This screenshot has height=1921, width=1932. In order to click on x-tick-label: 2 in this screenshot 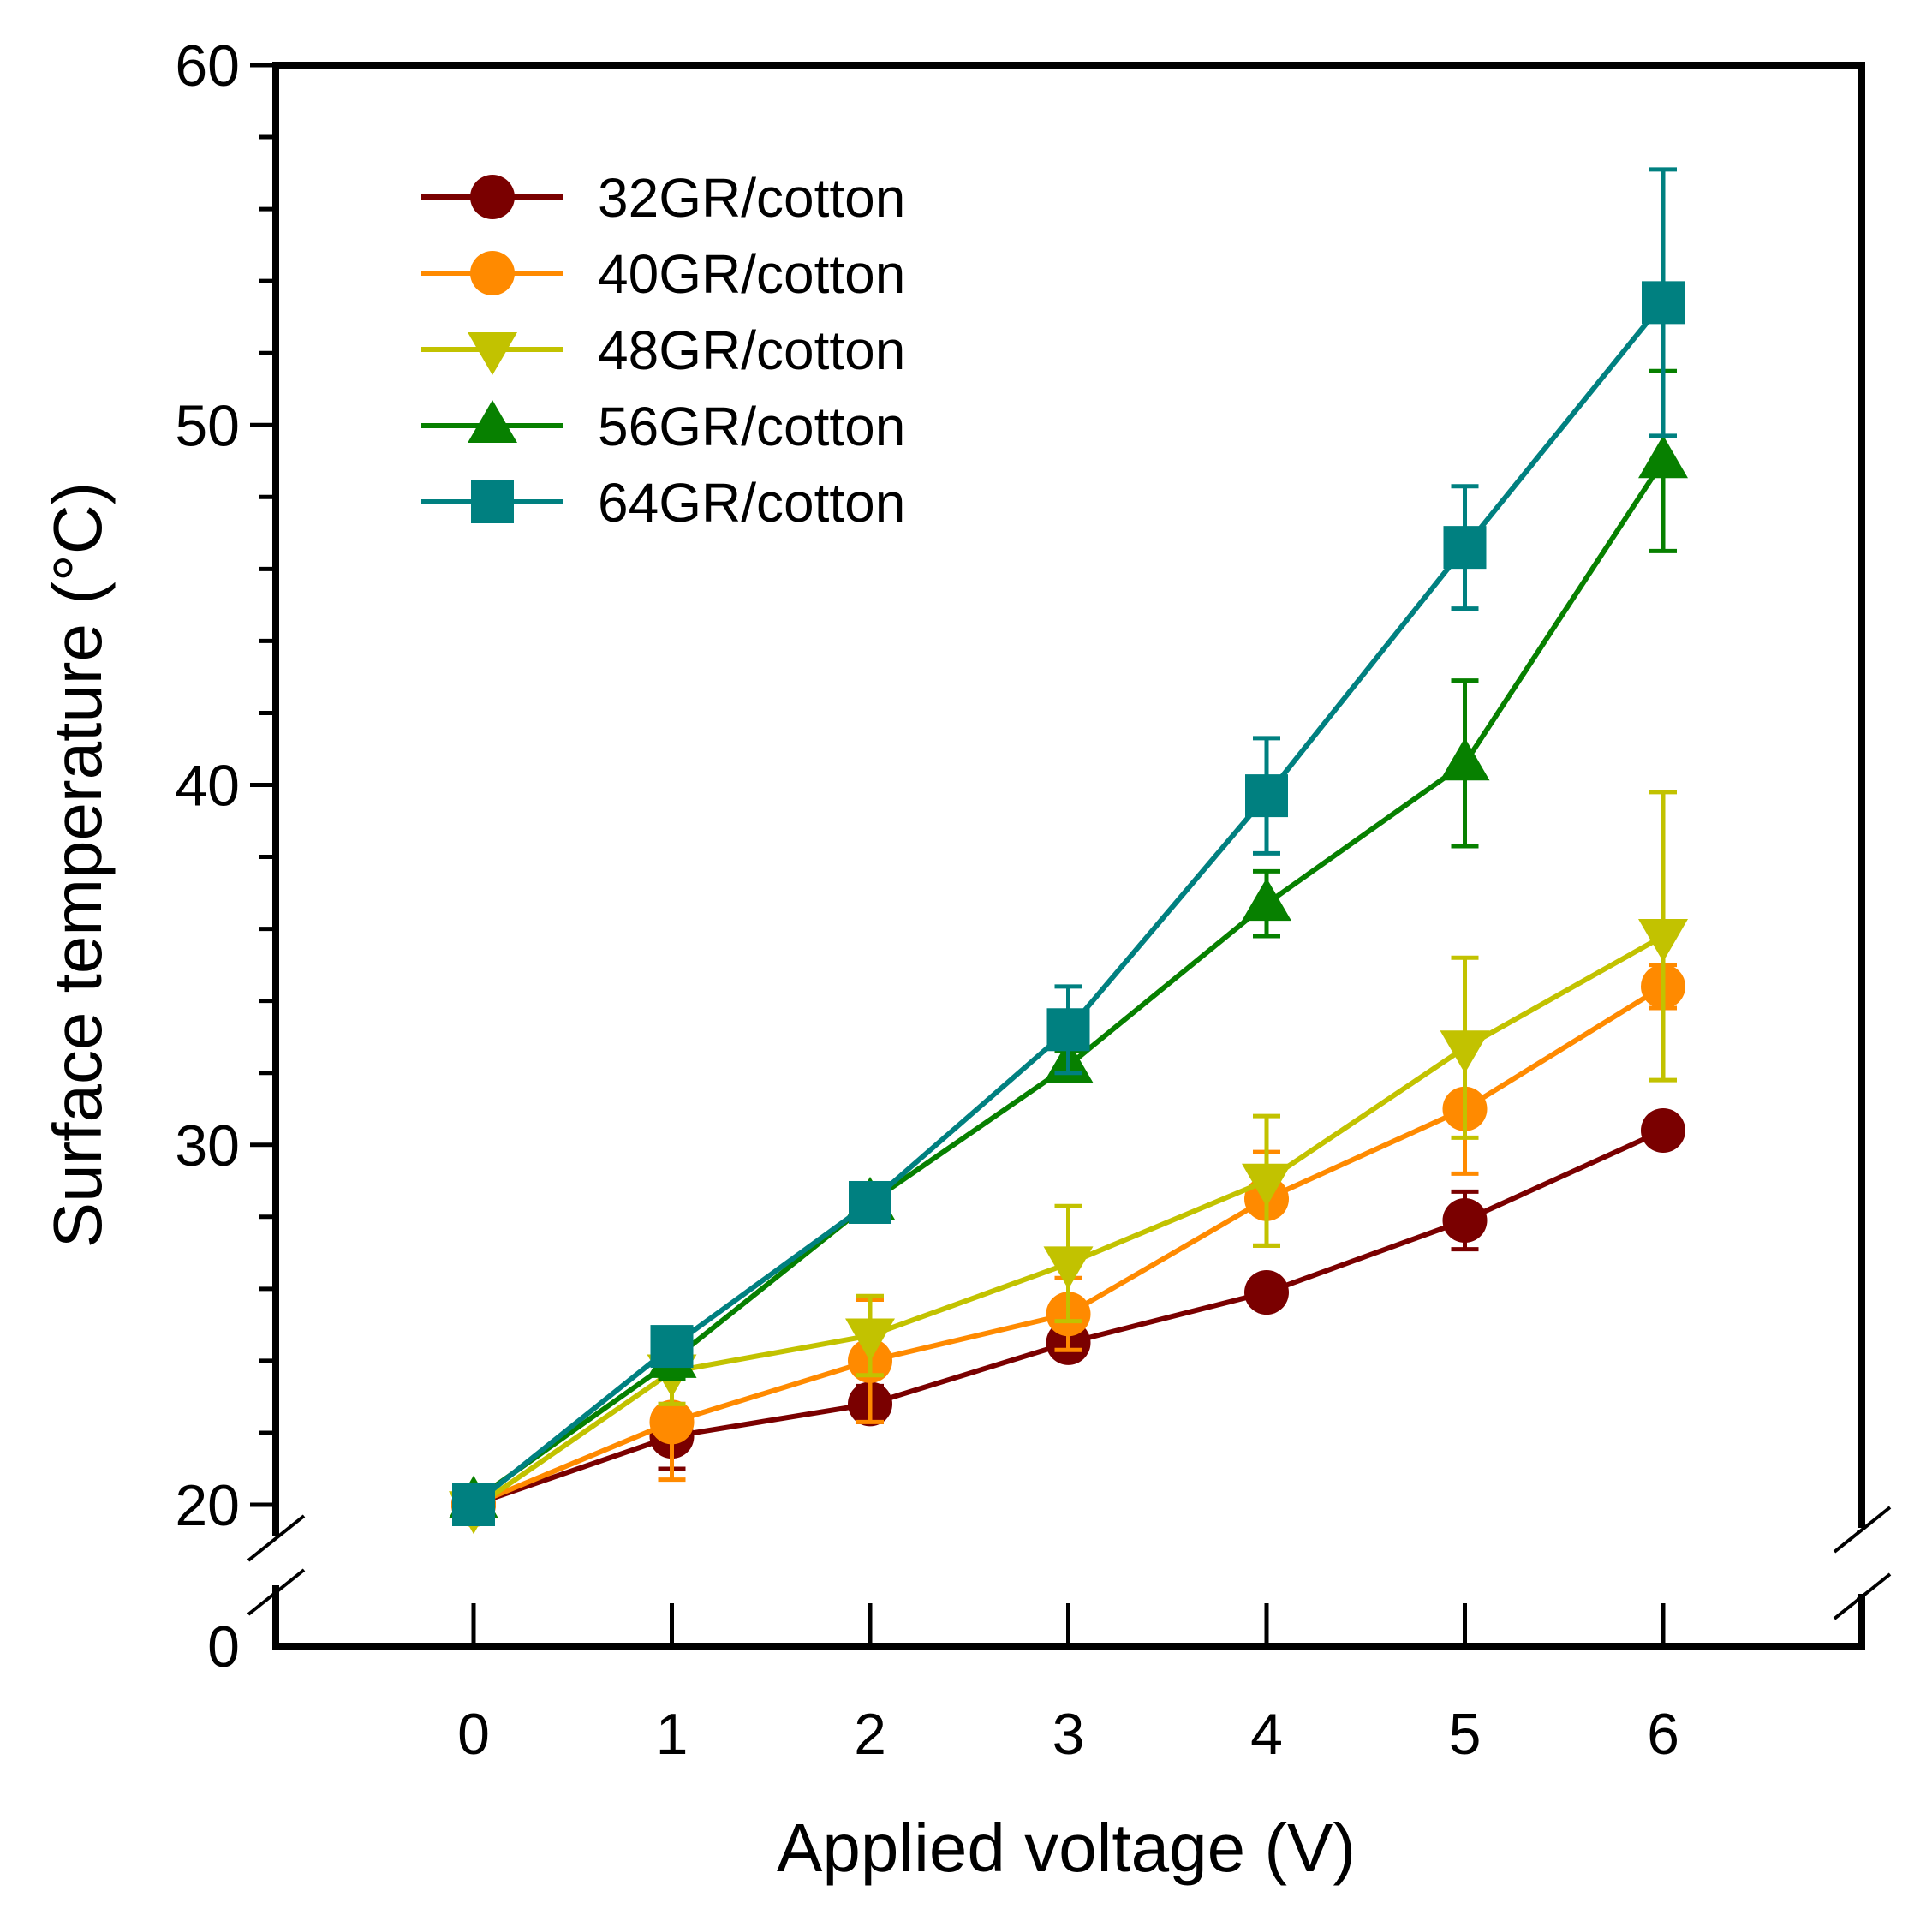, I will do `click(870, 1734)`.